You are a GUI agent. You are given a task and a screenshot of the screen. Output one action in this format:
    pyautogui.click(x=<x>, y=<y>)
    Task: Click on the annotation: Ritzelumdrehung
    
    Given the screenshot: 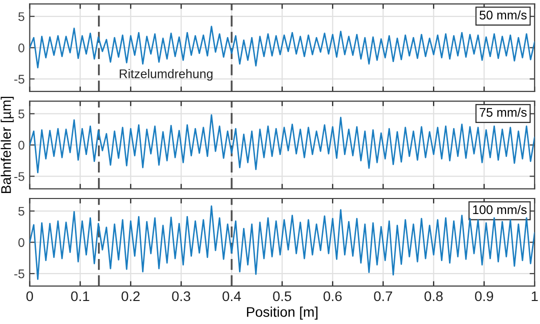 What is the action you would take?
    pyautogui.click(x=166, y=75)
    